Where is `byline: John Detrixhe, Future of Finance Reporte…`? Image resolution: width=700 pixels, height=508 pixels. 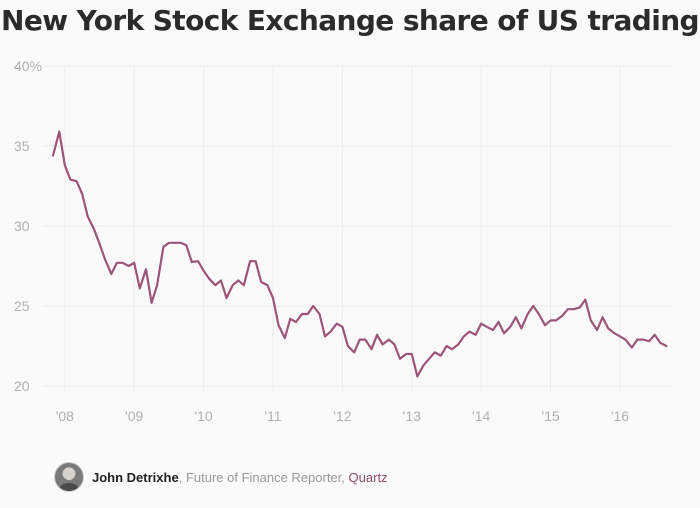
byline: John Detrixhe, Future of Finance Reporte… is located at coordinates (221, 477).